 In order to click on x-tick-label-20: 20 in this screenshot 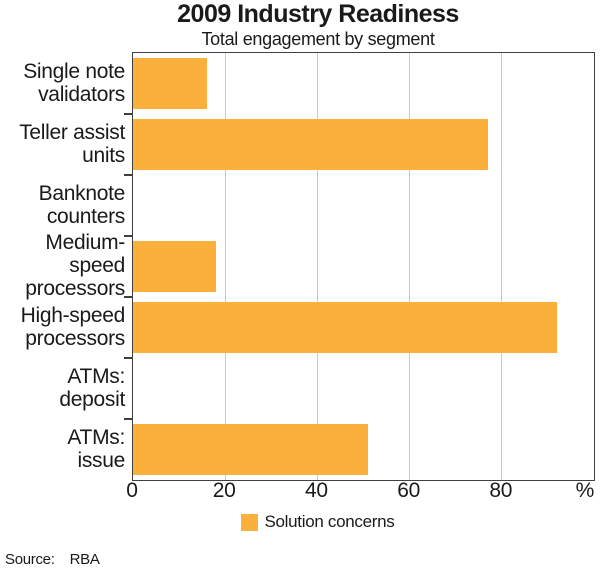, I will do `click(224, 490)`.